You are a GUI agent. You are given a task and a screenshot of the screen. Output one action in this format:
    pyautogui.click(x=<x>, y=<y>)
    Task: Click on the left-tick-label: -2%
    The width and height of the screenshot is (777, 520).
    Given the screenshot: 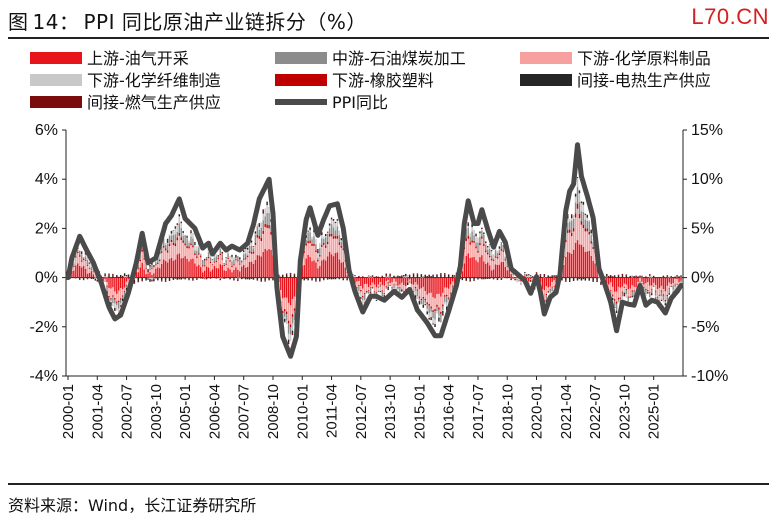 What is the action you would take?
    pyautogui.click(x=44, y=327)
    